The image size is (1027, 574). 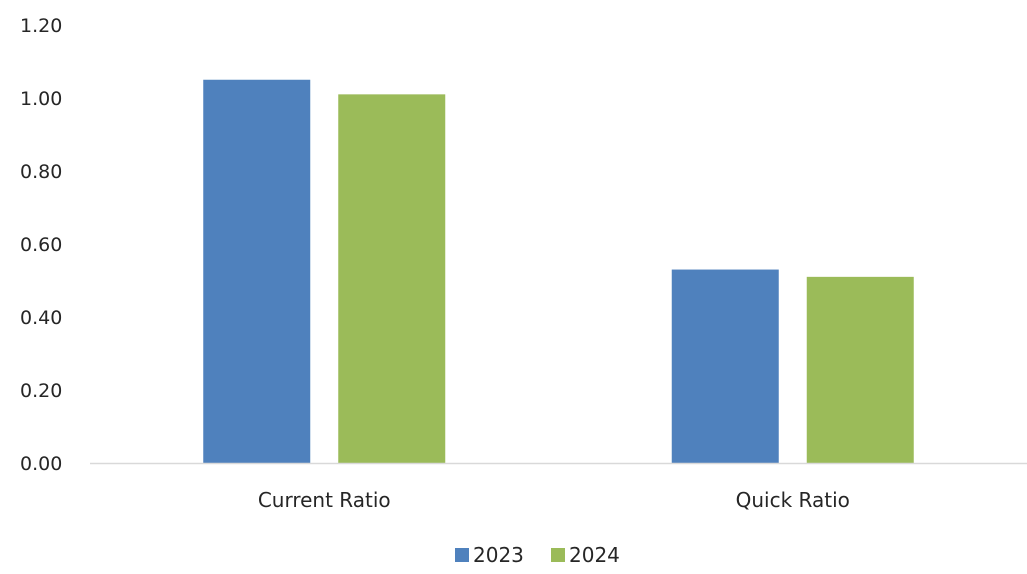 I want to click on legend-item: 2024, so click(x=585, y=555).